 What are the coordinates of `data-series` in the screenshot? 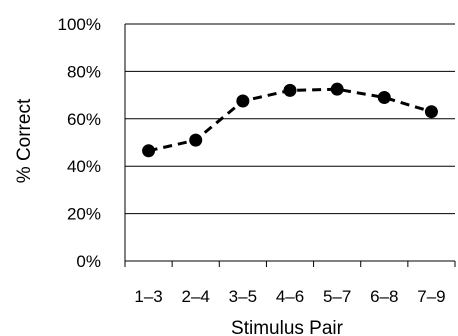 It's located at (290, 120).